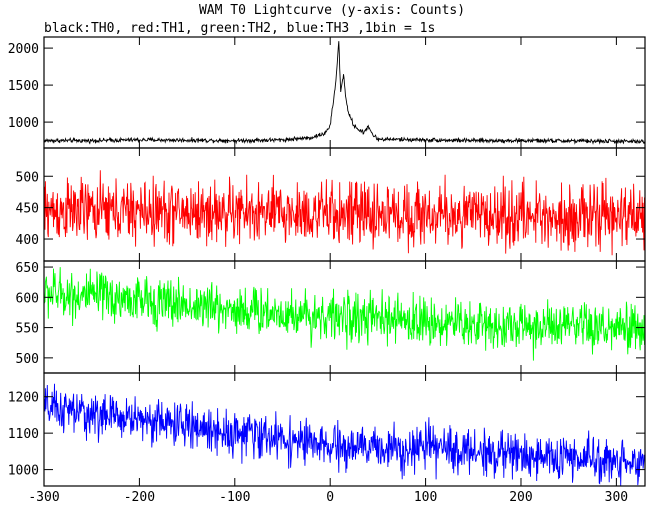  Describe the element at coordinates (23, 49) in the screenshot. I see `y-tick-label: 2000` at that location.